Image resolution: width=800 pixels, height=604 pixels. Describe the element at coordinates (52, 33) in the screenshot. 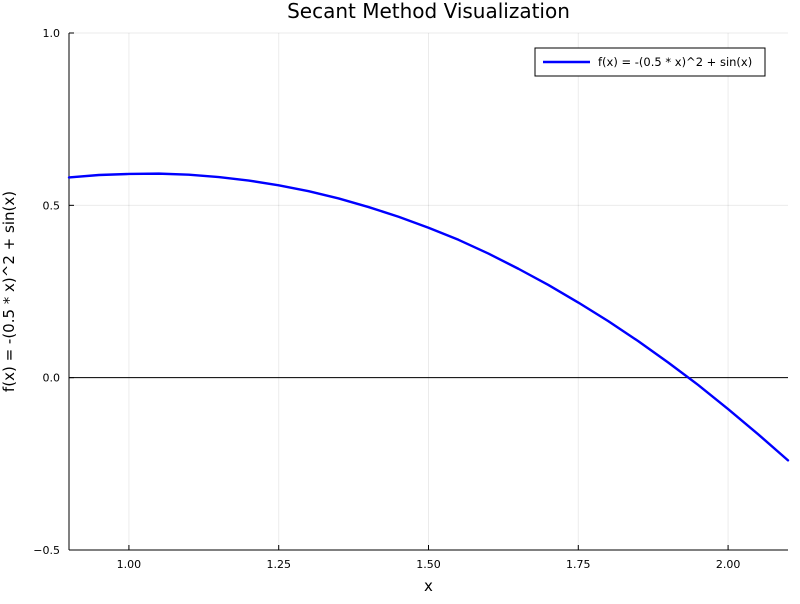

I see `y-tick-label: 1.0` at that location.